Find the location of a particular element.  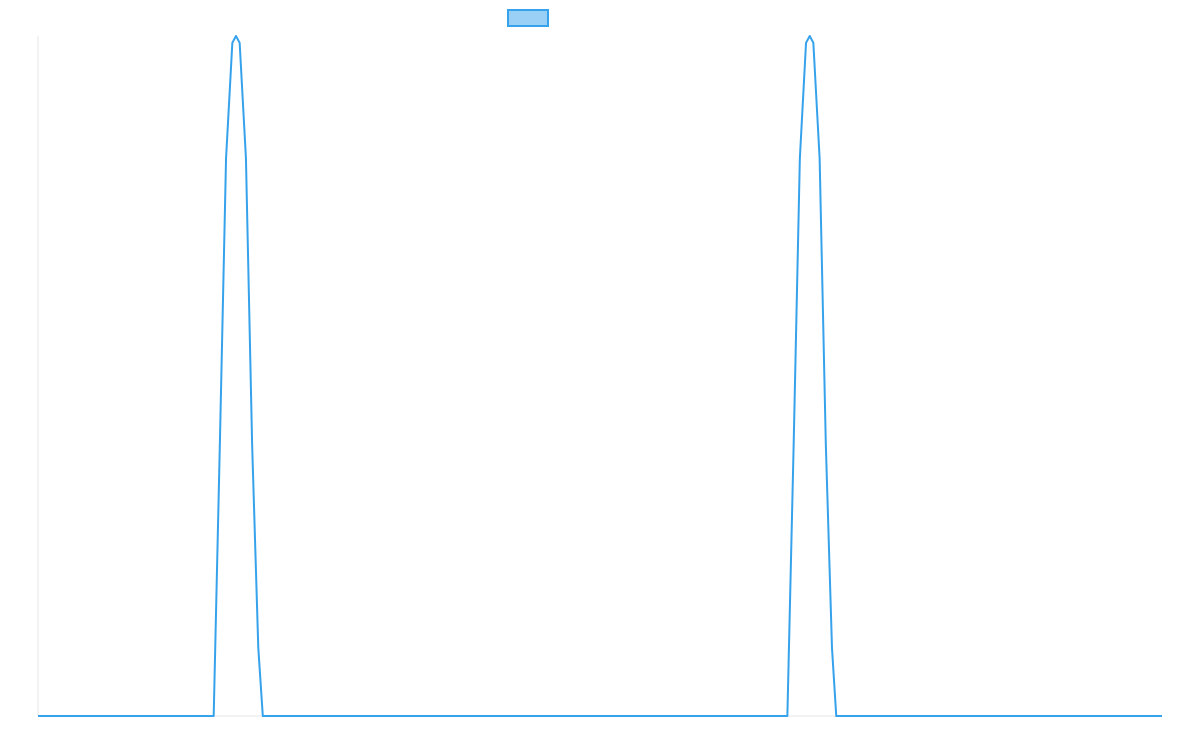

legend-swatch is located at coordinates (528, 18).